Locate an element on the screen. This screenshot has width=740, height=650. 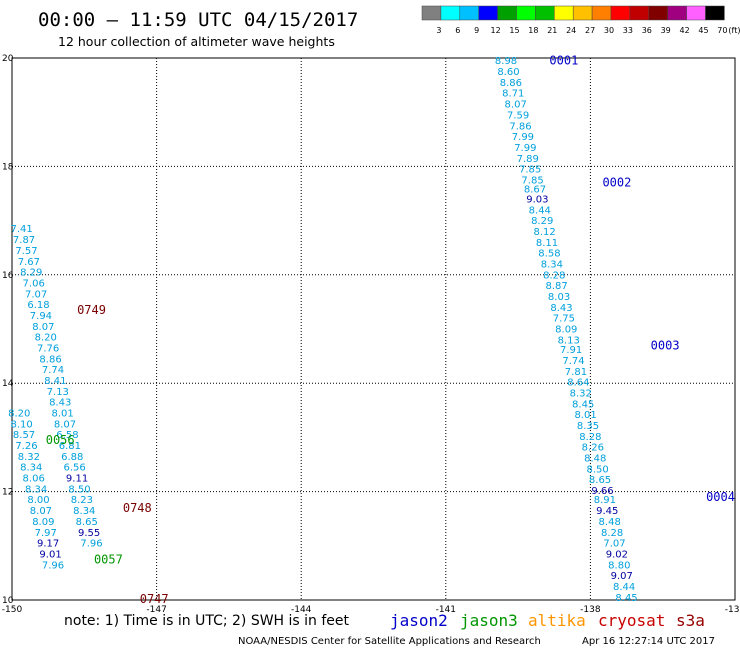
swh-value-label: 7.99 is located at coordinates (523, 137).